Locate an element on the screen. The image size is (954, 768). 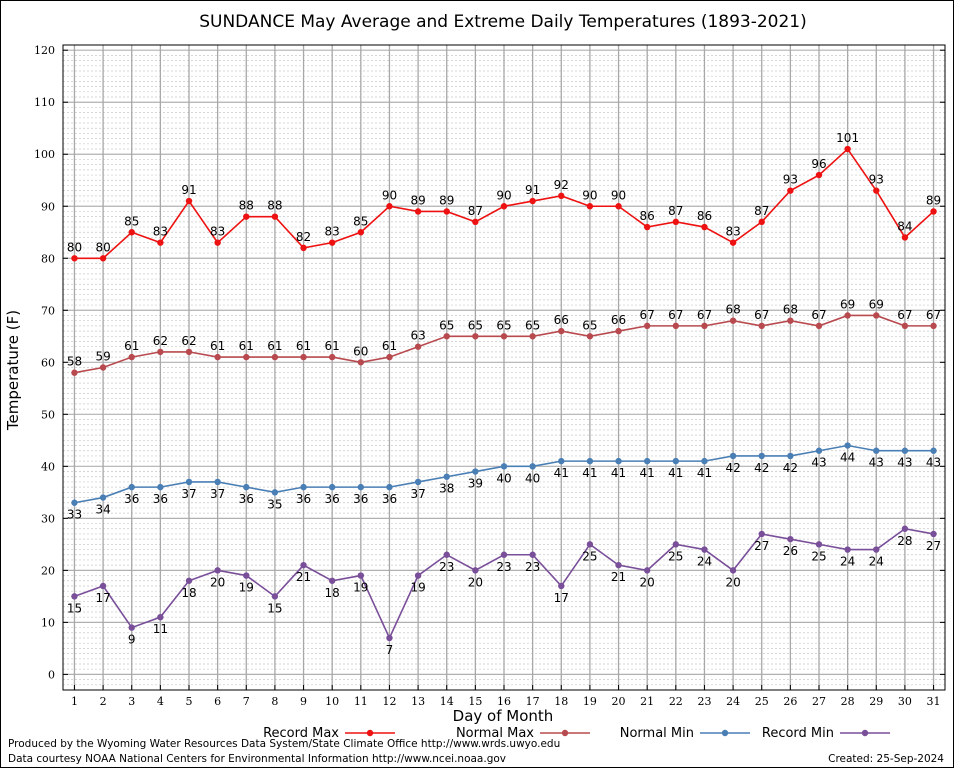
x-tick-label: 12 is located at coordinates (389, 701).